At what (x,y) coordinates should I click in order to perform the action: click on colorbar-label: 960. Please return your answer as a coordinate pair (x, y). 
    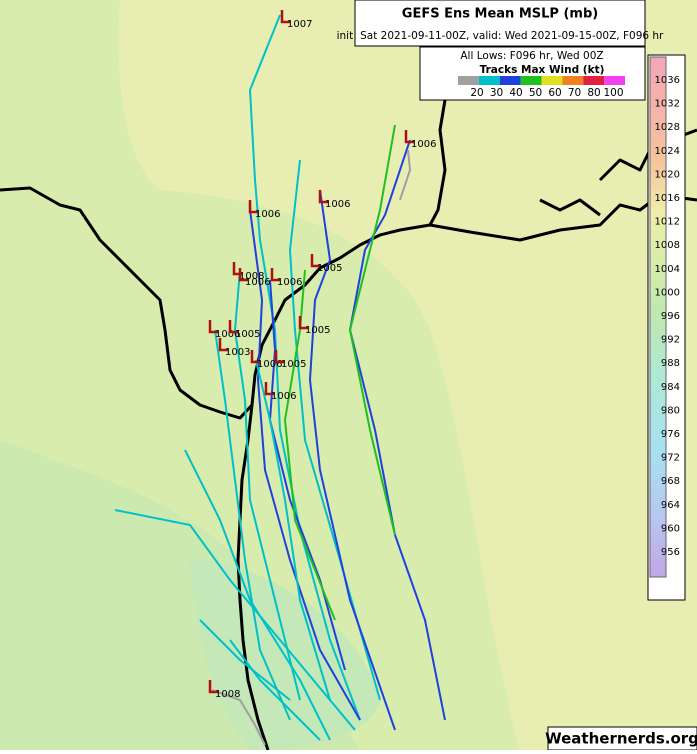
    Looking at the image, I should click on (670, 528).